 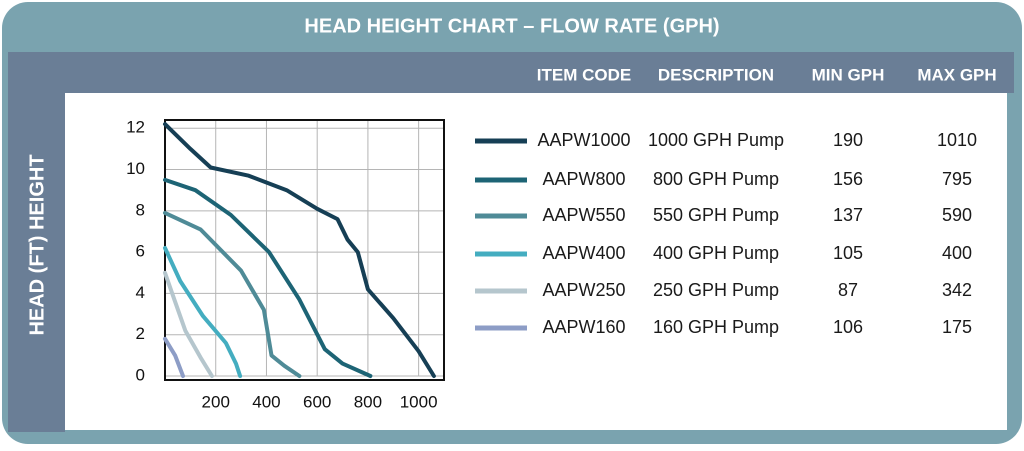 I want to click on min-gph: 190, so click(x=848, y=140).